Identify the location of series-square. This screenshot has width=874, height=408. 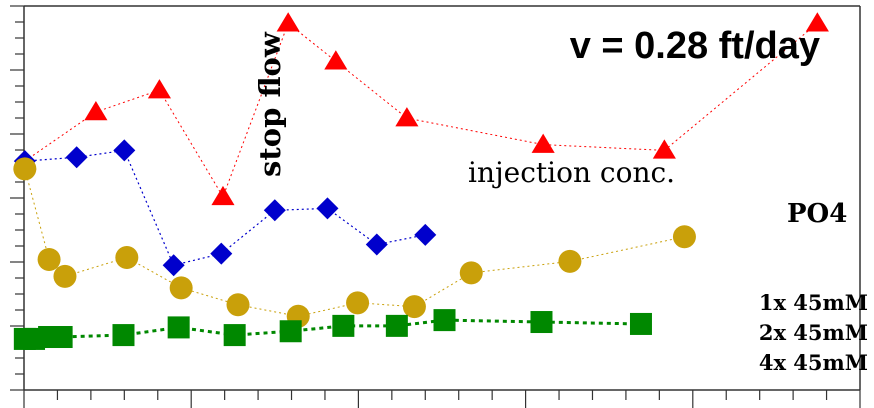
(332, 329).